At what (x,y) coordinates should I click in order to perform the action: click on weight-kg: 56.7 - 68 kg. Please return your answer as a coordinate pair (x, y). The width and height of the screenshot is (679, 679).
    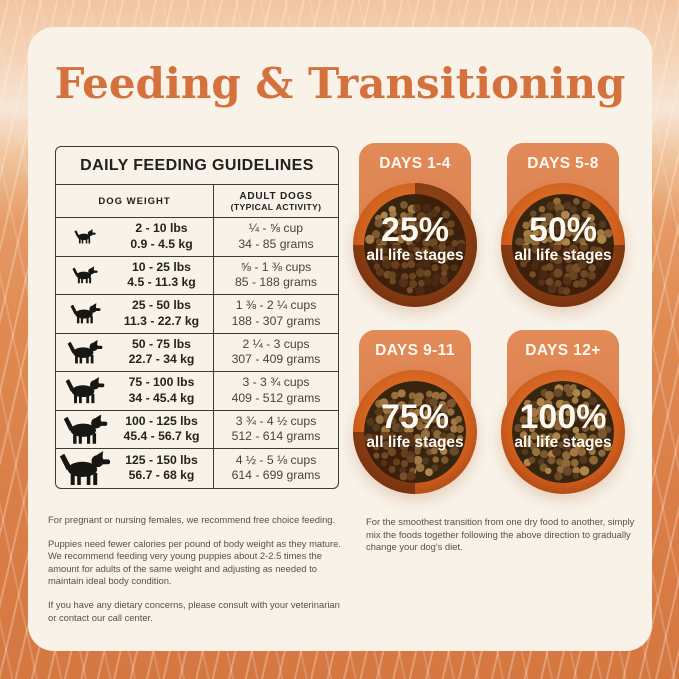
    Looking at the image, I should click on (161, 475).